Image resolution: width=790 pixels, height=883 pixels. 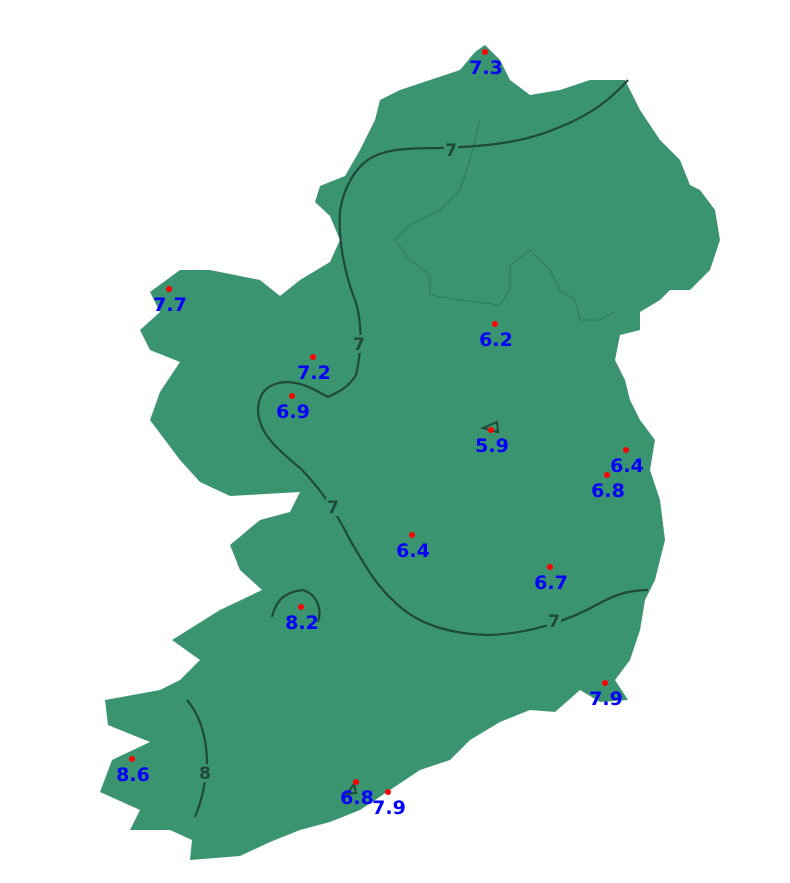 What do you see at coordinates (492, 446) in the screenshot?
I see `station-value: 5.9` at bounding box center [492, 446].